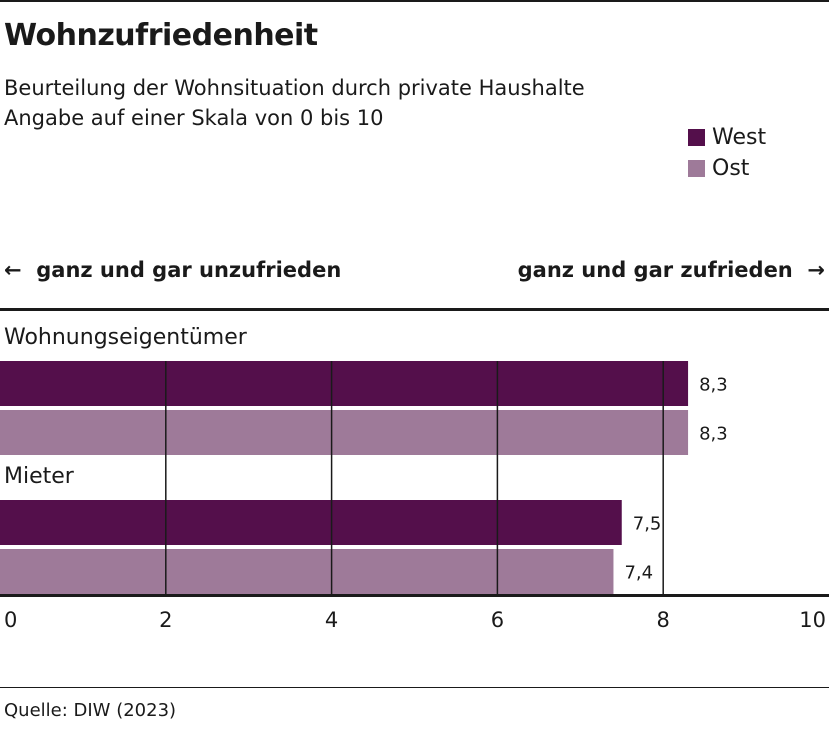  Describe the element at coordinates (90, 710) in the screenshot. I see `source-note: Quelle: DIW (2023)` at that location.